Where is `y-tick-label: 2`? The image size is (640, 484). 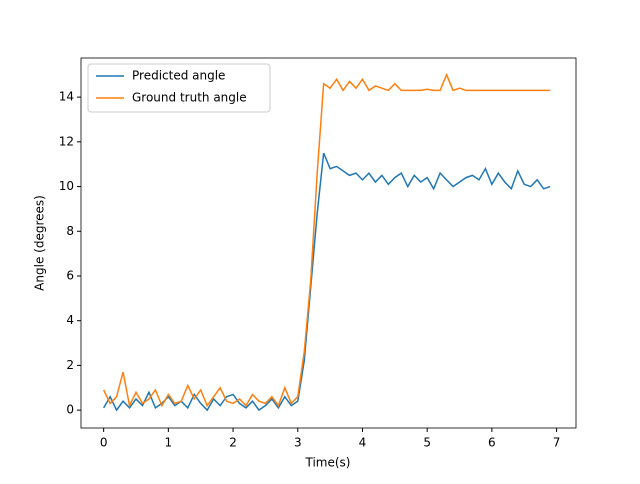
y-tick-label: 2 is located at coordinates (70, 365).